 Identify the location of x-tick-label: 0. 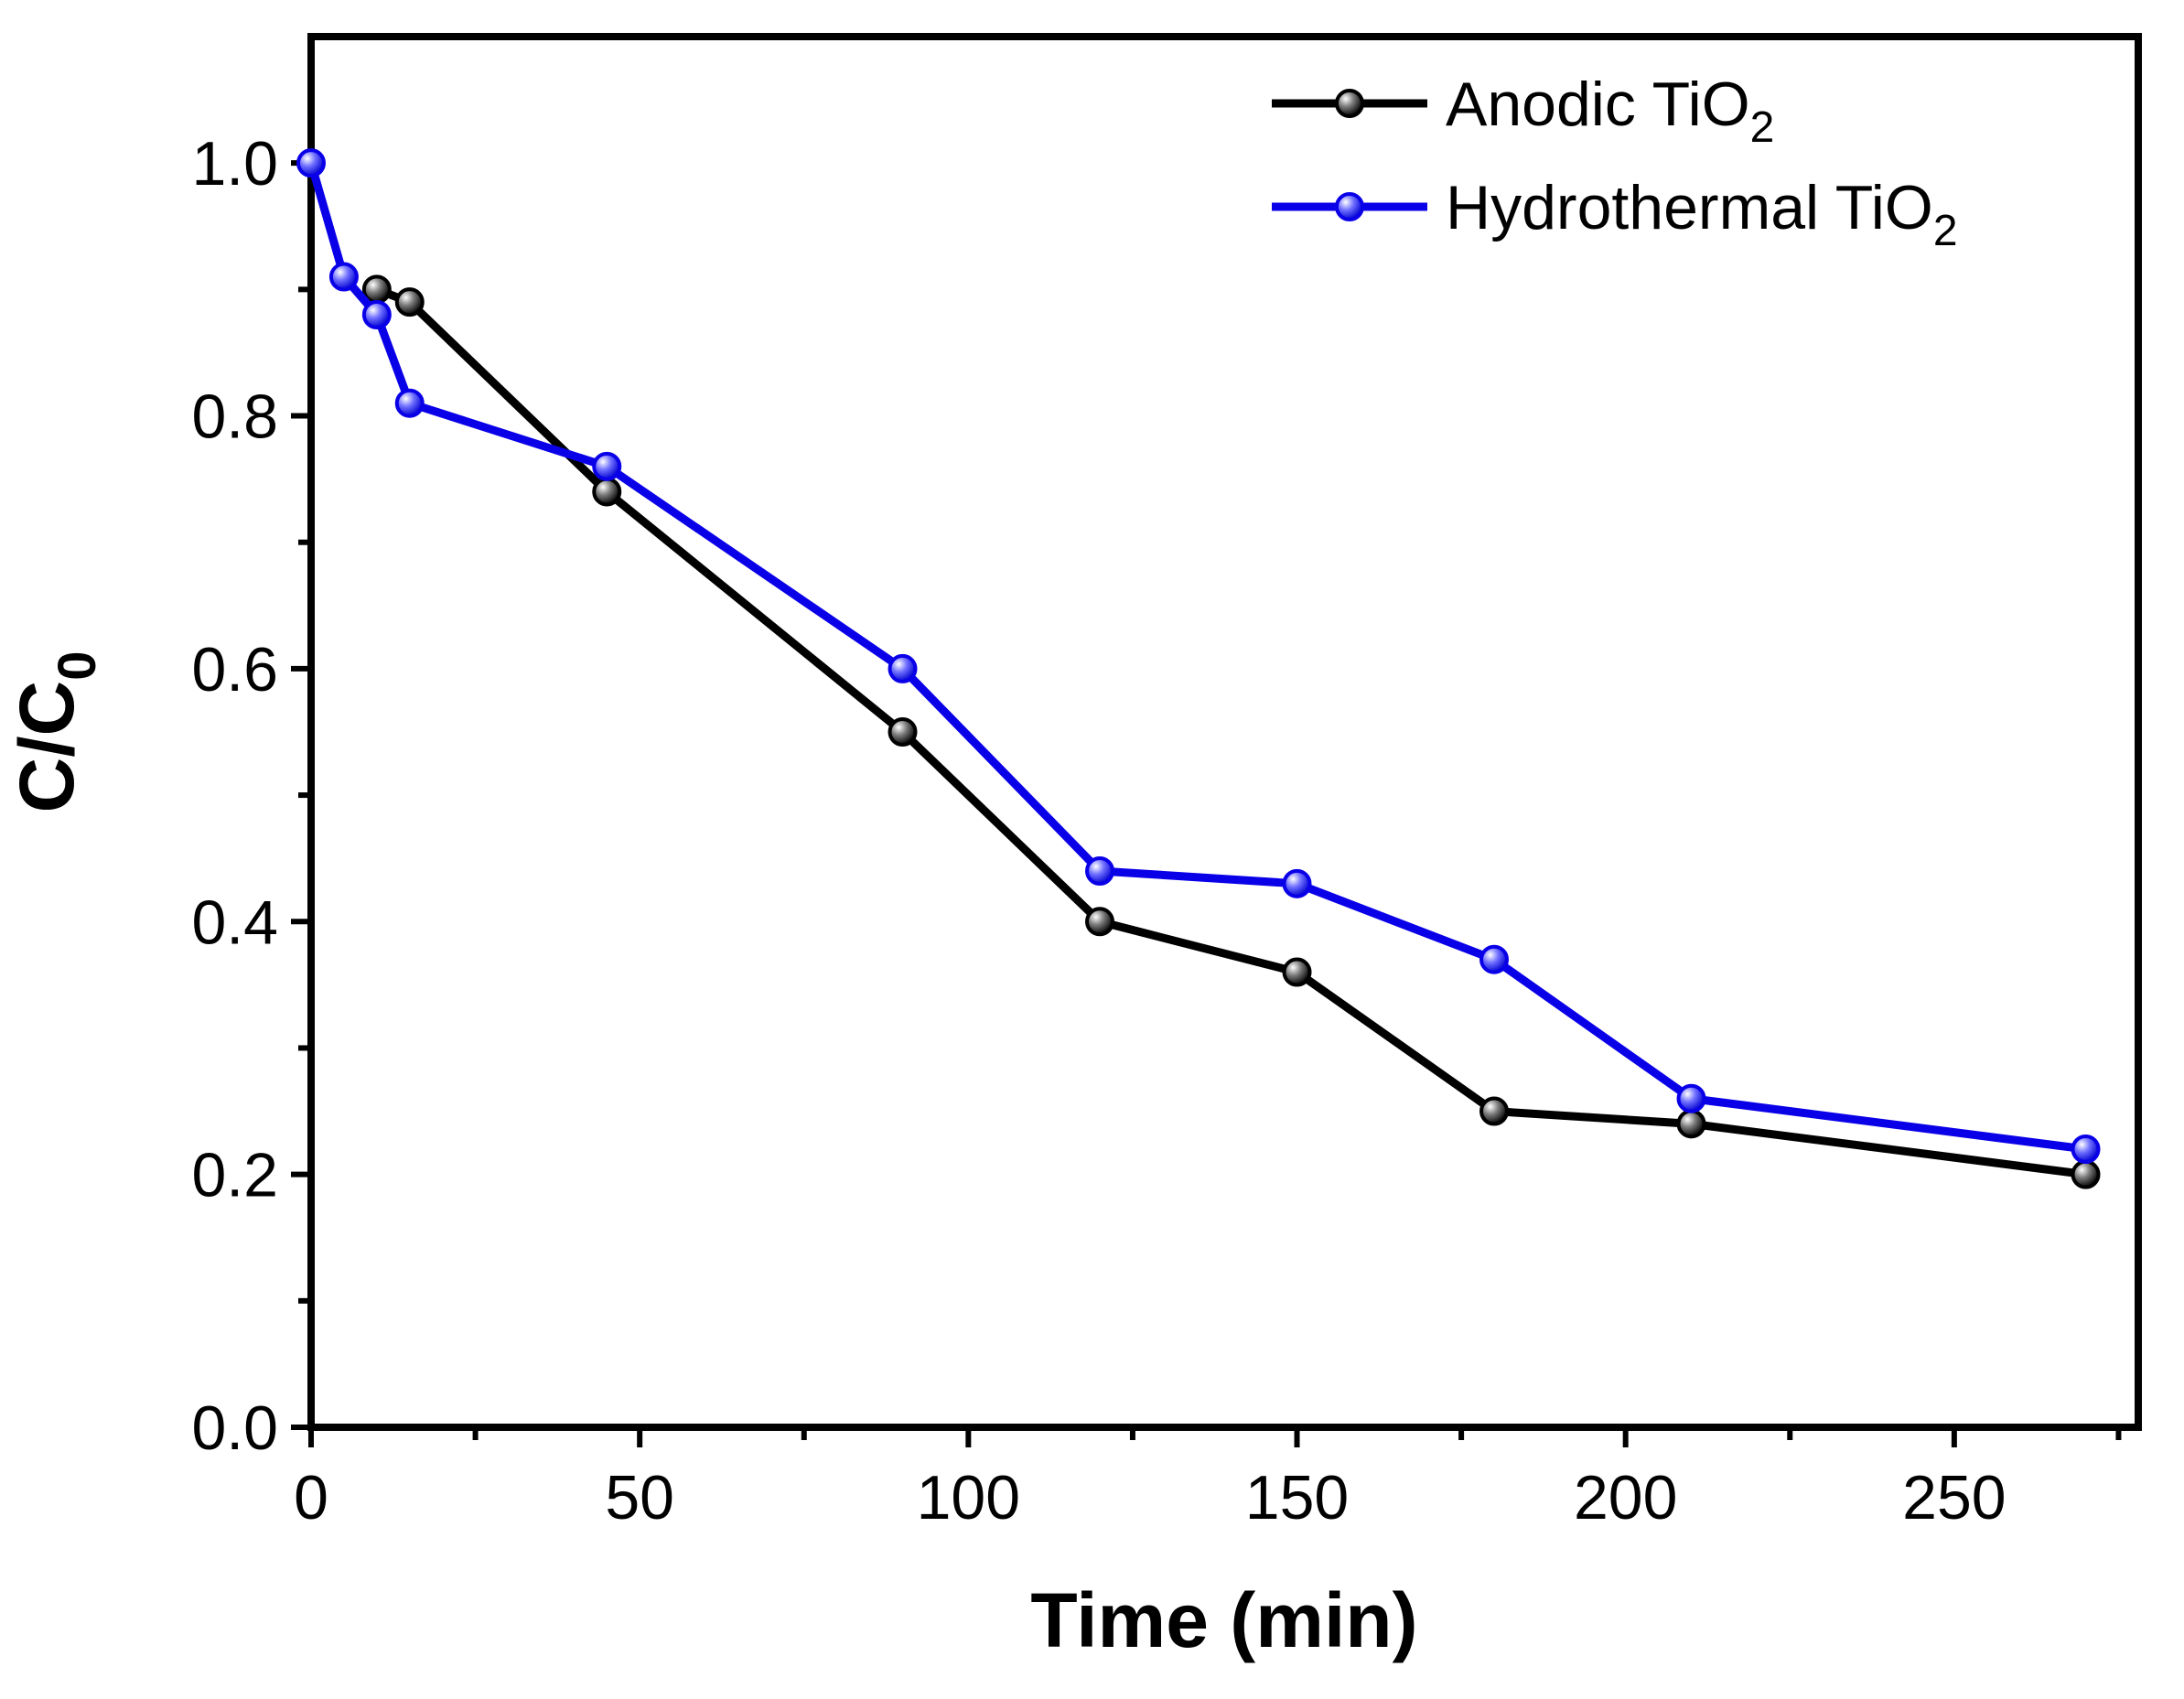
(311, 1498).